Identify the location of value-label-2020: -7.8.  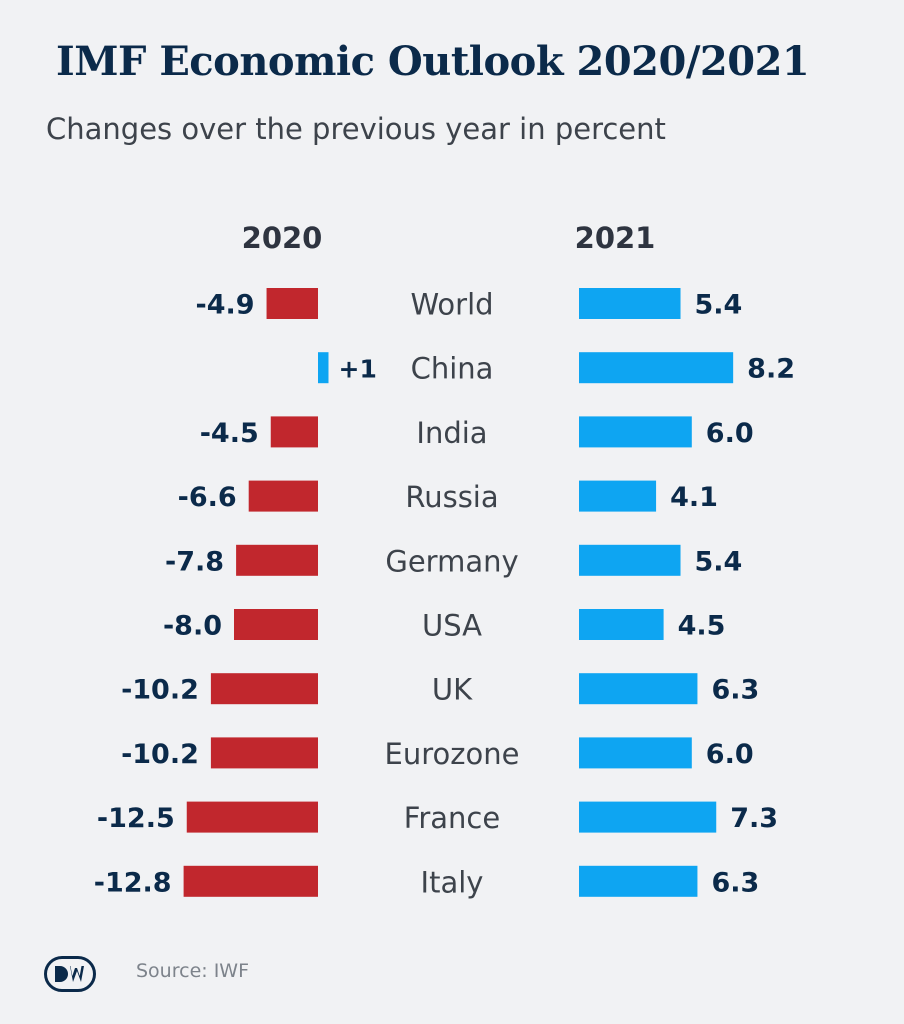
(194, 561).